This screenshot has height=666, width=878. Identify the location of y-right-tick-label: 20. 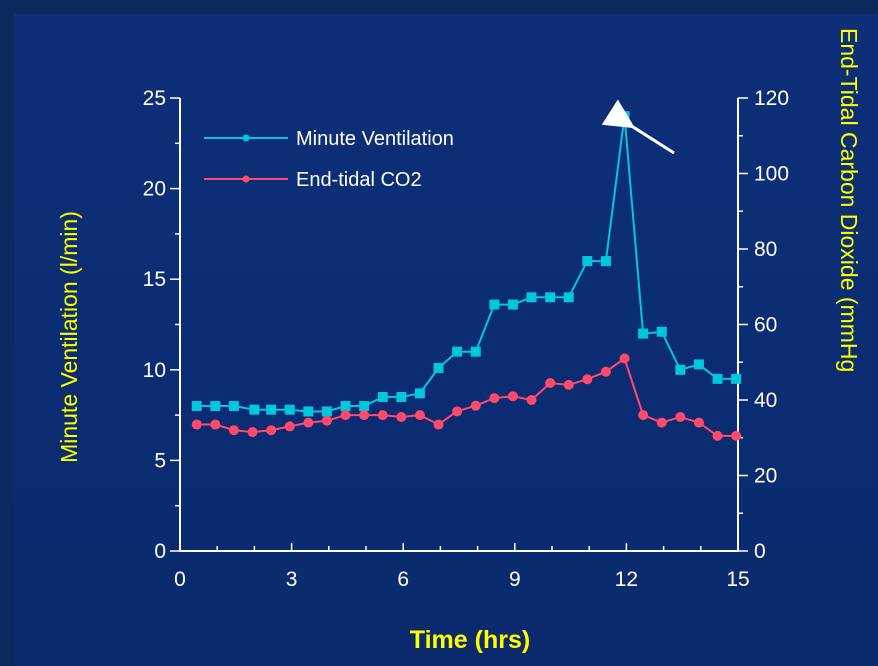
(765, 476).